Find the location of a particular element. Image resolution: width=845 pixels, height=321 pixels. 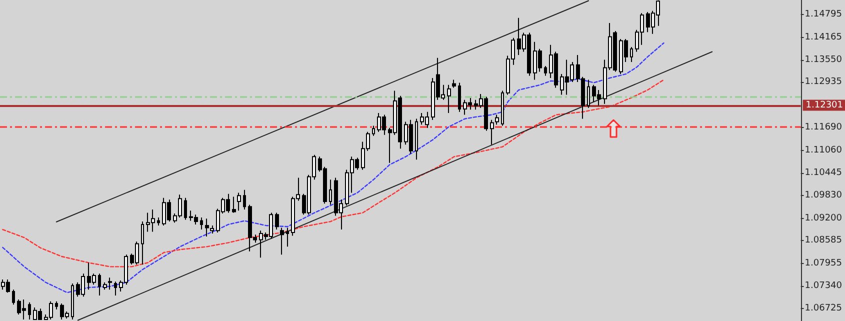

y-tick-label: 1.11060 is located at coordinates (823, 150).